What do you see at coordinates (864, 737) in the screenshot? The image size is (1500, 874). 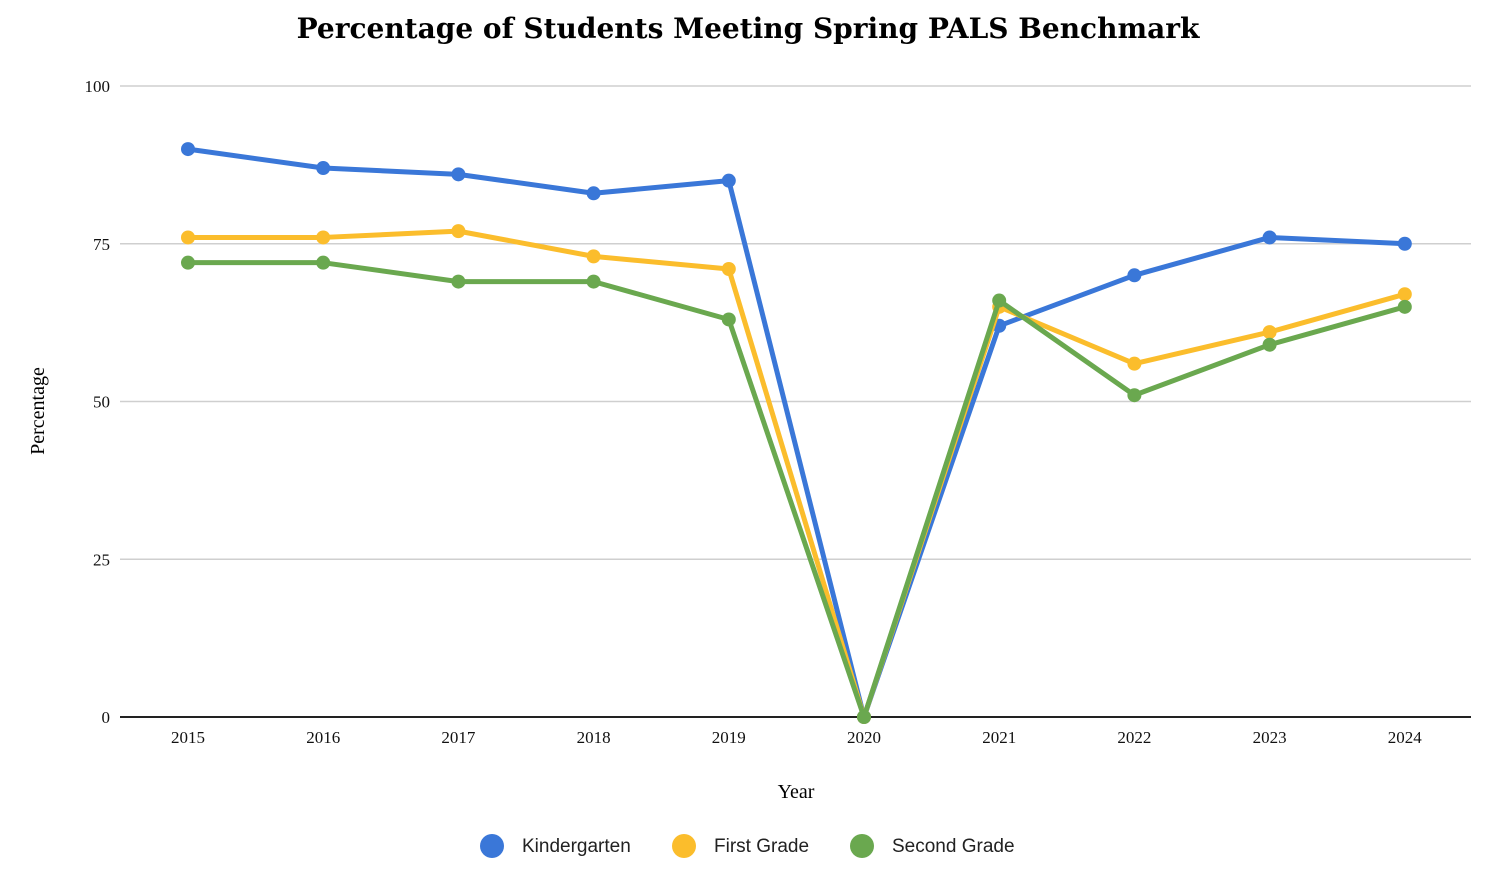 I see `x-tick-label: 2020` at bounding box center [864, 737].